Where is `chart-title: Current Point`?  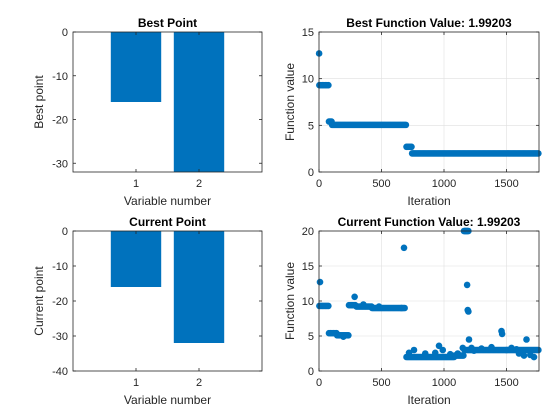
chart-title: Current Point is located at coordinates (167, 222).